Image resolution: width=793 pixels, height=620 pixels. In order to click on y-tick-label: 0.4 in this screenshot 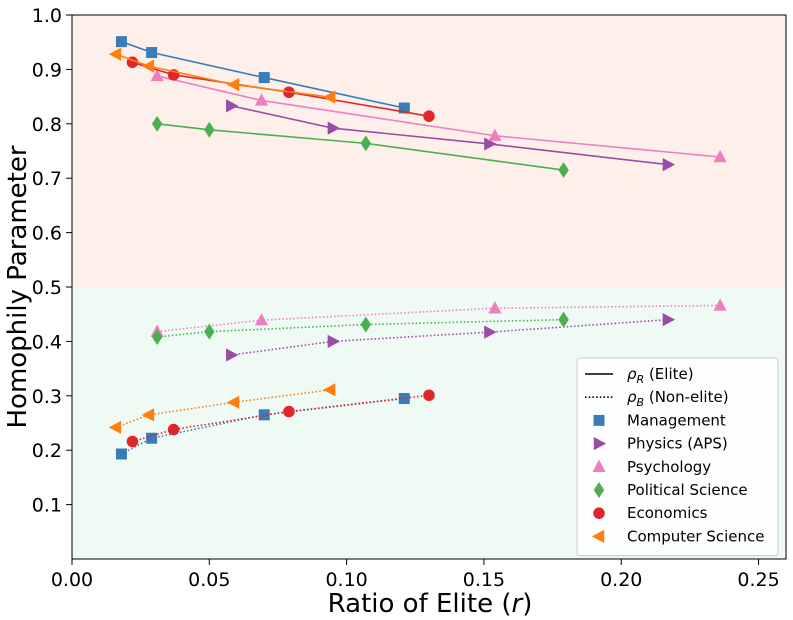, I will do `click(47, 342)`.